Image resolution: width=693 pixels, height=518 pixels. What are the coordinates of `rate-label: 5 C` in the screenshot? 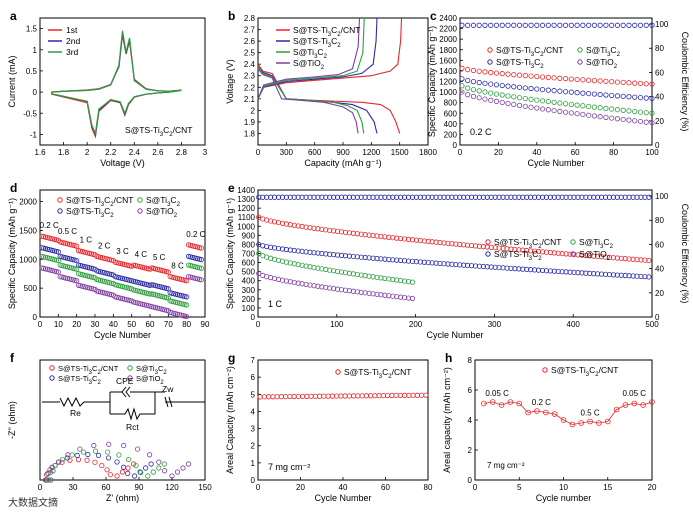 It's located at (159, 257).